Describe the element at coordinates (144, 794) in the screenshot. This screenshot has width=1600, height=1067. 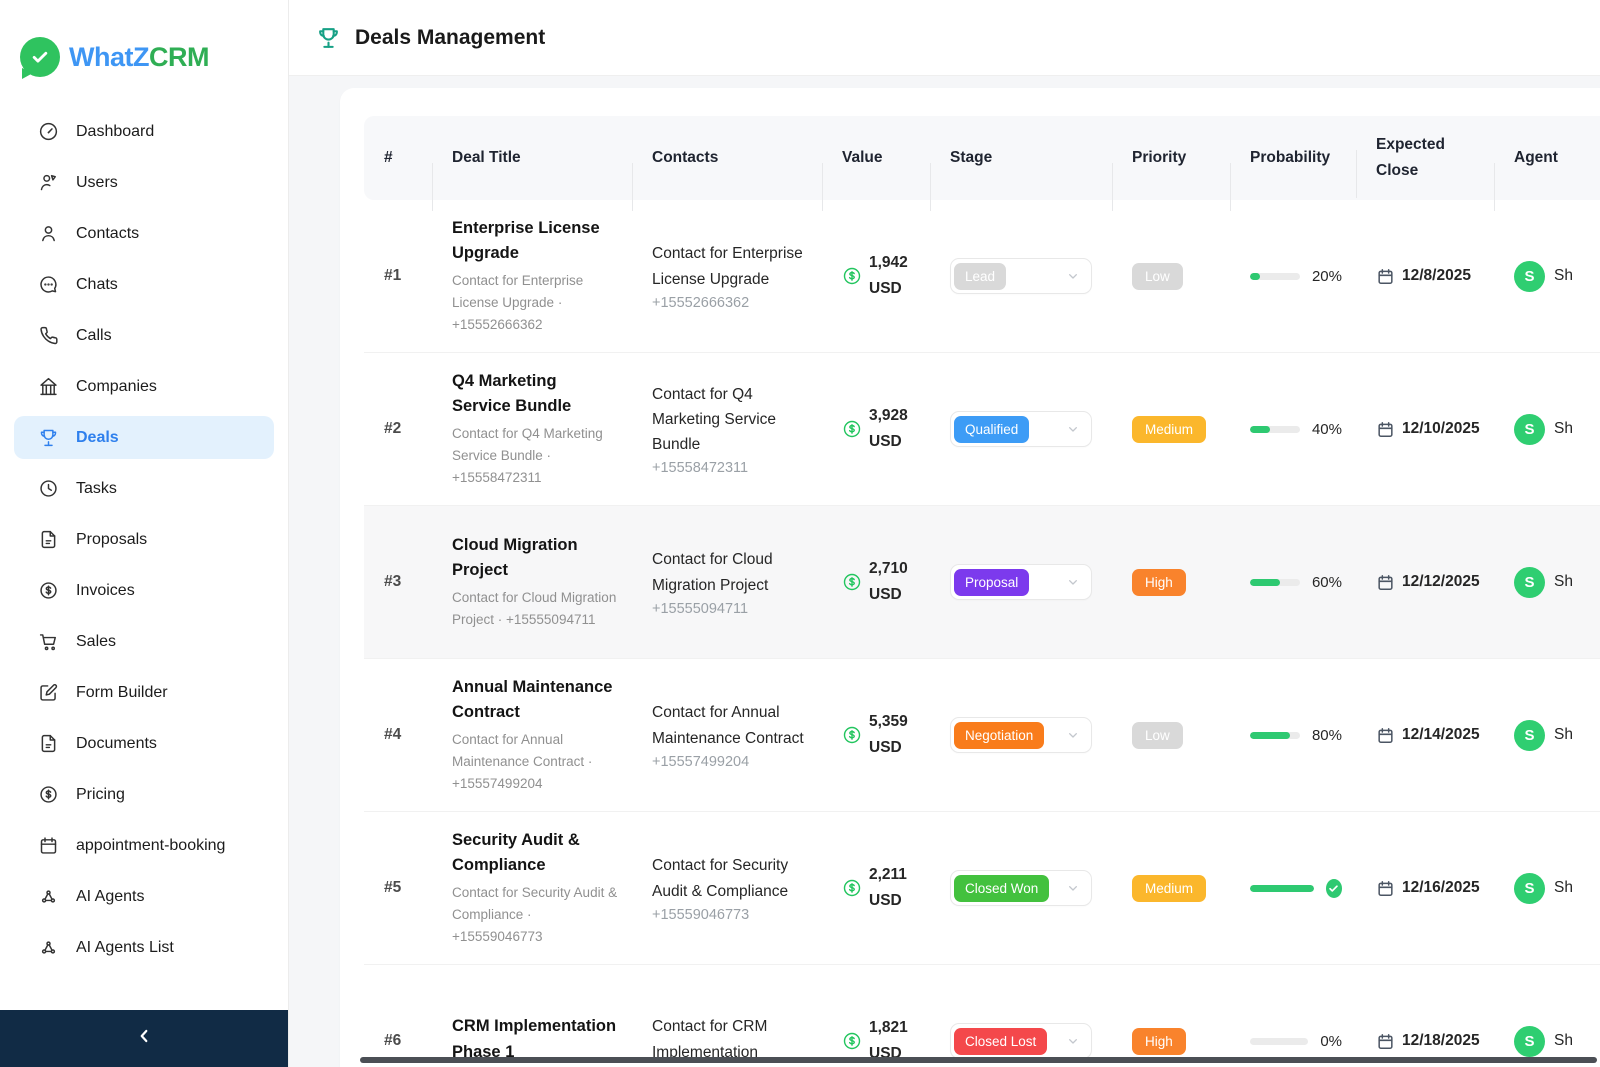
I see `sidebar-item-pricing: Pricing` at that location.